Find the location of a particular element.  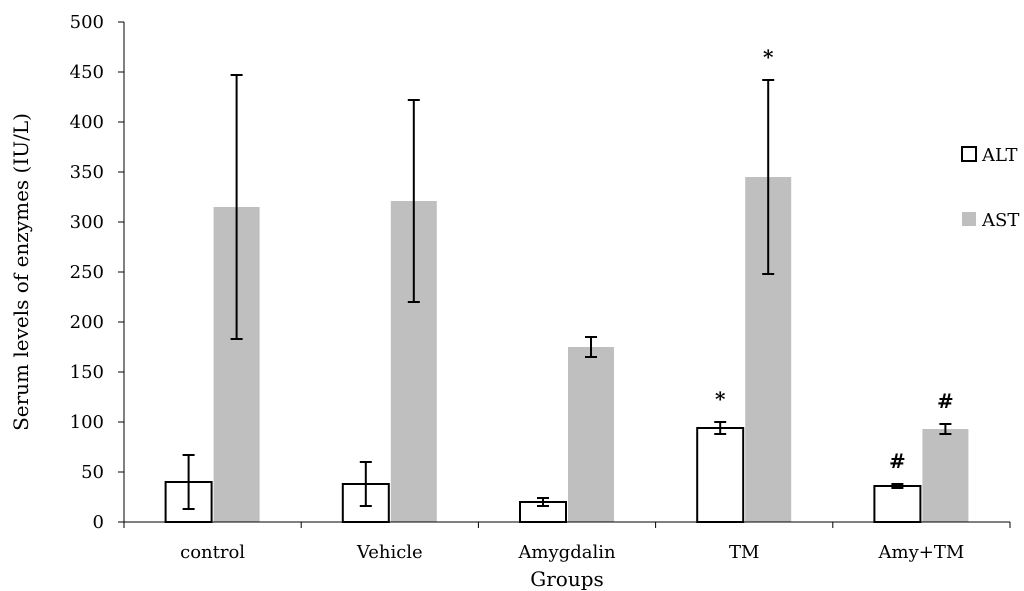

y-tick-label: 400 is located at coordinates (87, 122).